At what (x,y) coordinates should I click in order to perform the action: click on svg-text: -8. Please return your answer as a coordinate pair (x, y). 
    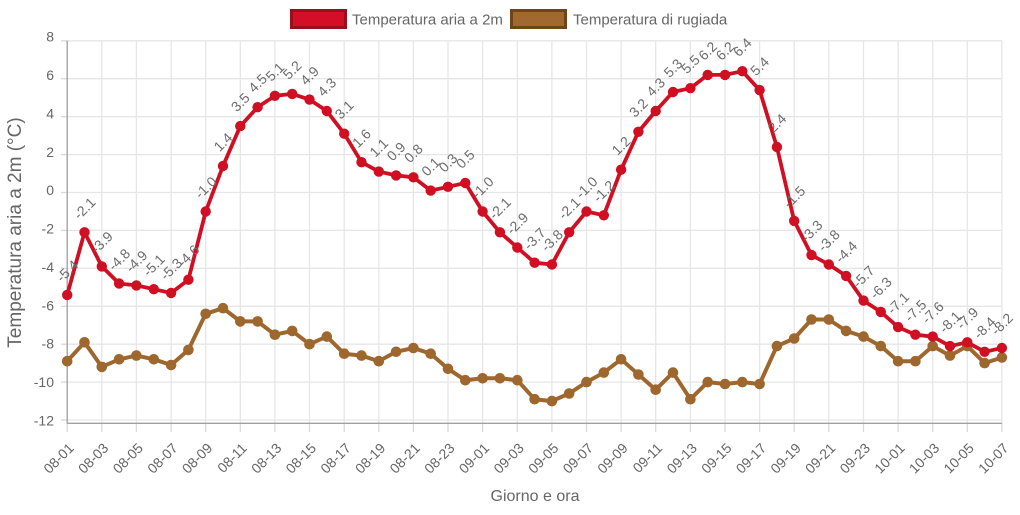
    Looking at the image, I should click on (48, 344).